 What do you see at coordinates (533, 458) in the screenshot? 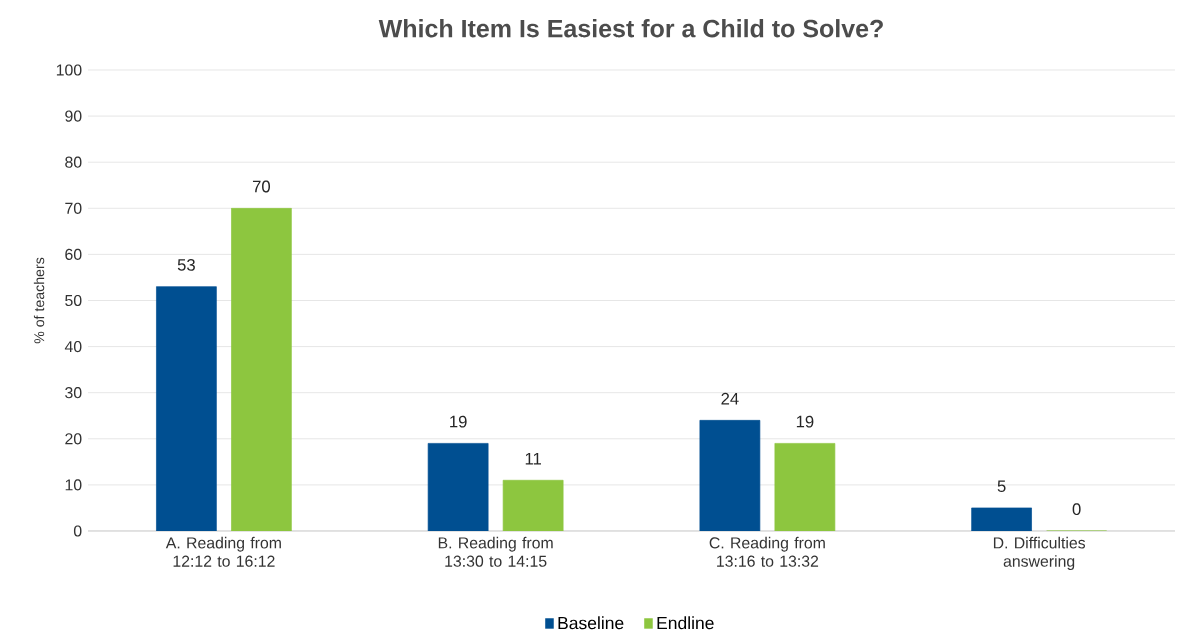
I see `data-label: 11` at bounding box center [533, 458].